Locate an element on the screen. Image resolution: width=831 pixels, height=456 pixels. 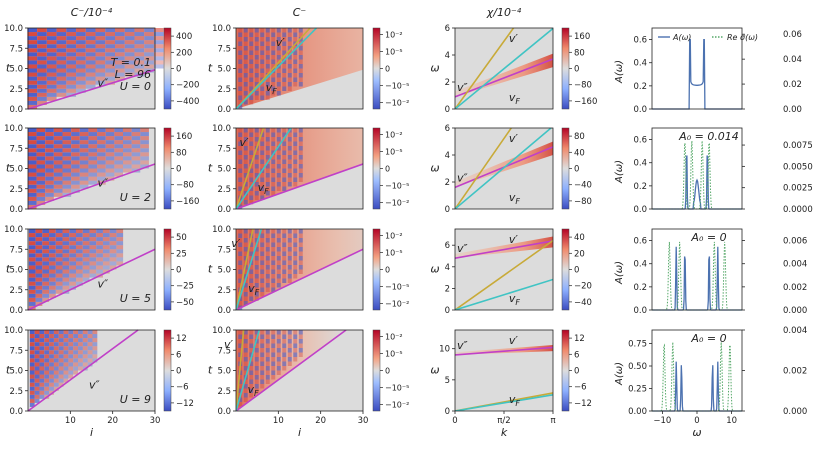
param-label: U = 9 is located at coordinates (135, 399).